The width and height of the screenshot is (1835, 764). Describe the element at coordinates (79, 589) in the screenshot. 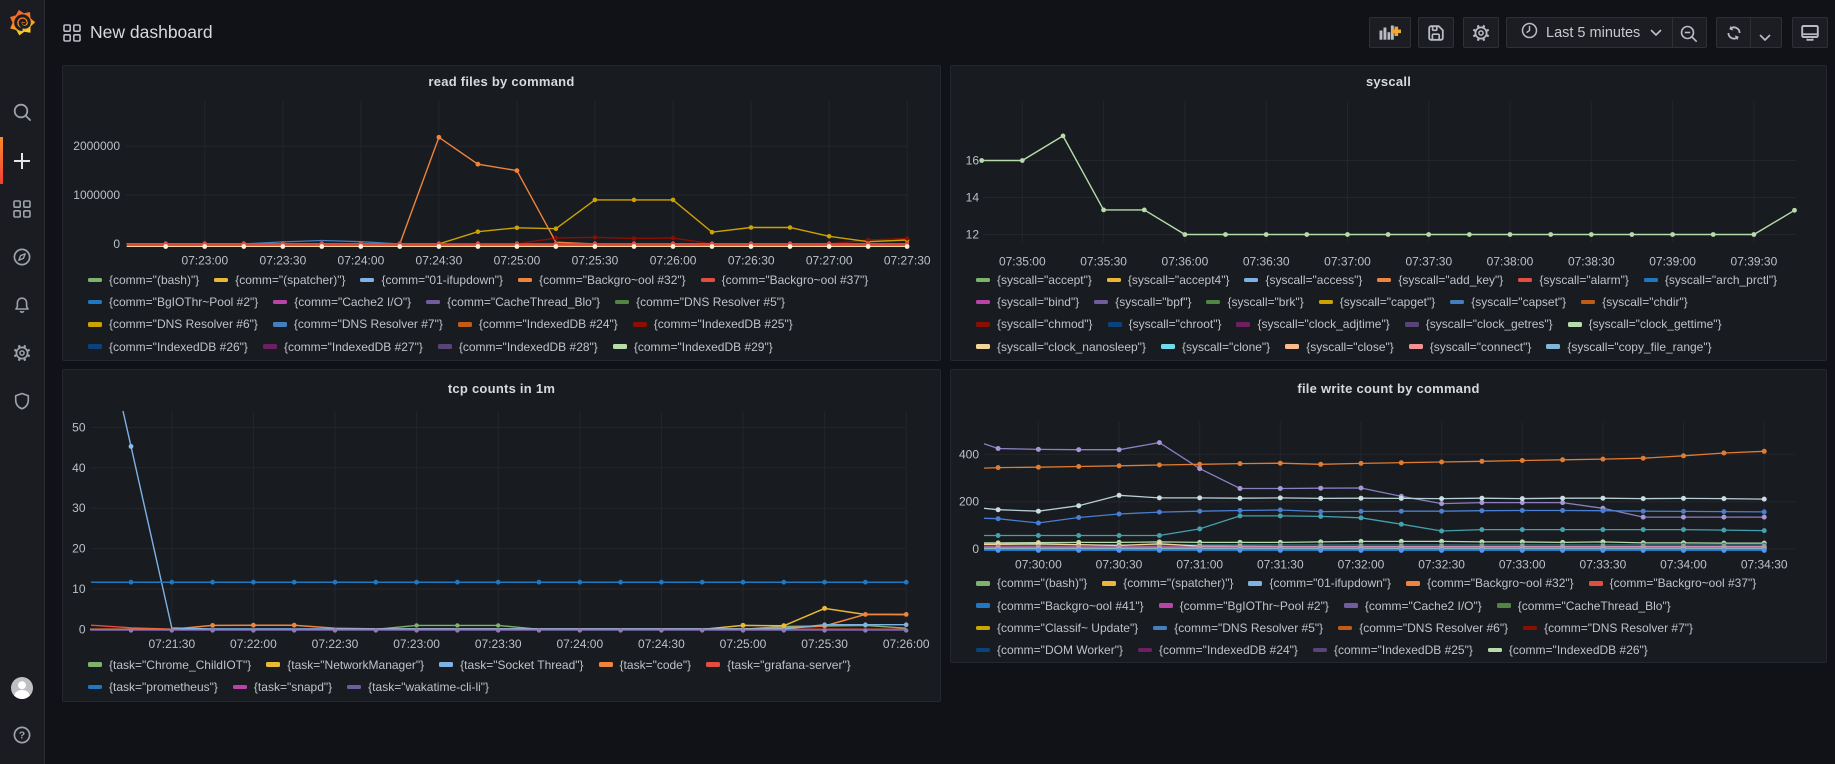

I see `svg-text: 10` at that location.